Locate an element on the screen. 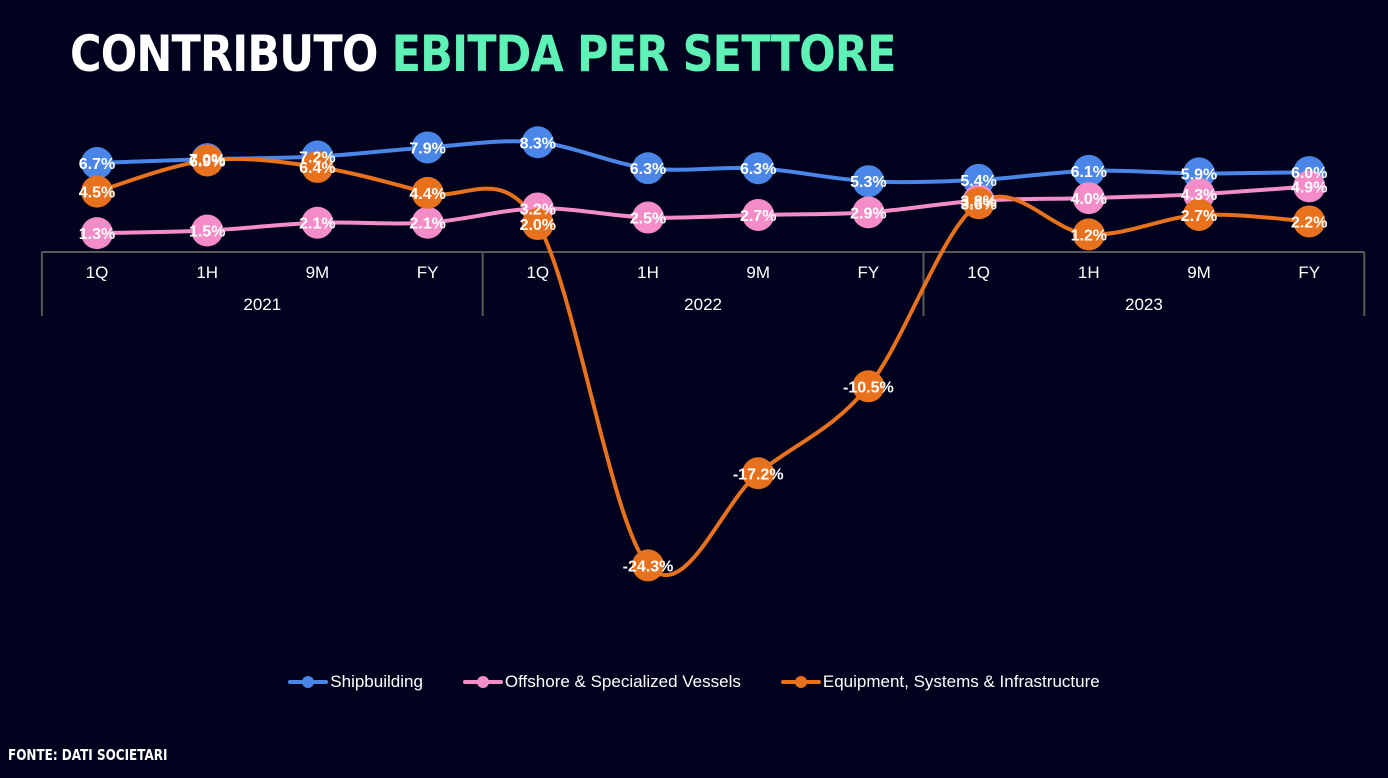 Image resolution: width=1388 pixels, height=778 pixels. data-label: 5.9% is located at coordinates (1199, 174).